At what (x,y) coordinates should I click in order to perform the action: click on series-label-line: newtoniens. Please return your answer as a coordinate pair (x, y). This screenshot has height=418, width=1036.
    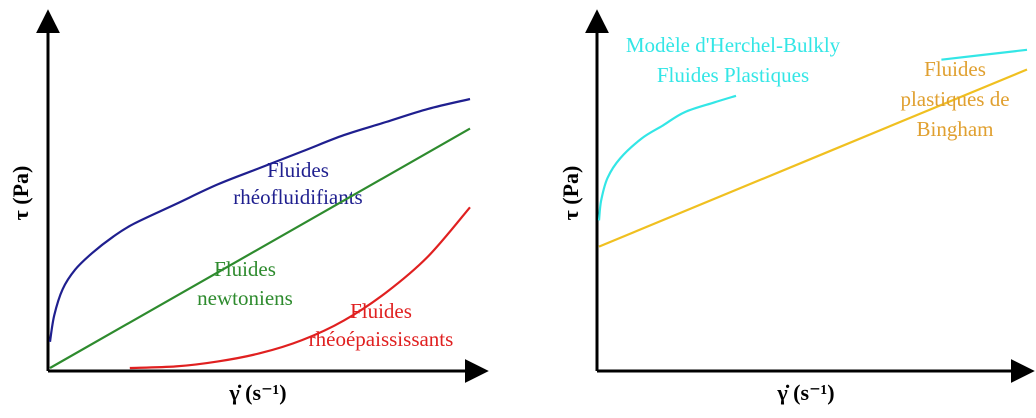
    Looking at the image, I should click on (245, 298).